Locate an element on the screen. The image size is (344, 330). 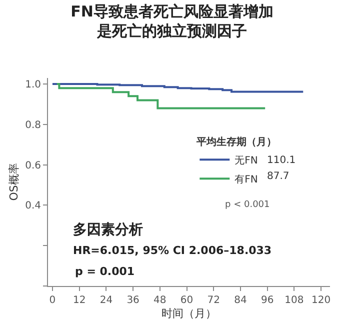
annotation: p = 0.001 is located at coordinates (105, 271).